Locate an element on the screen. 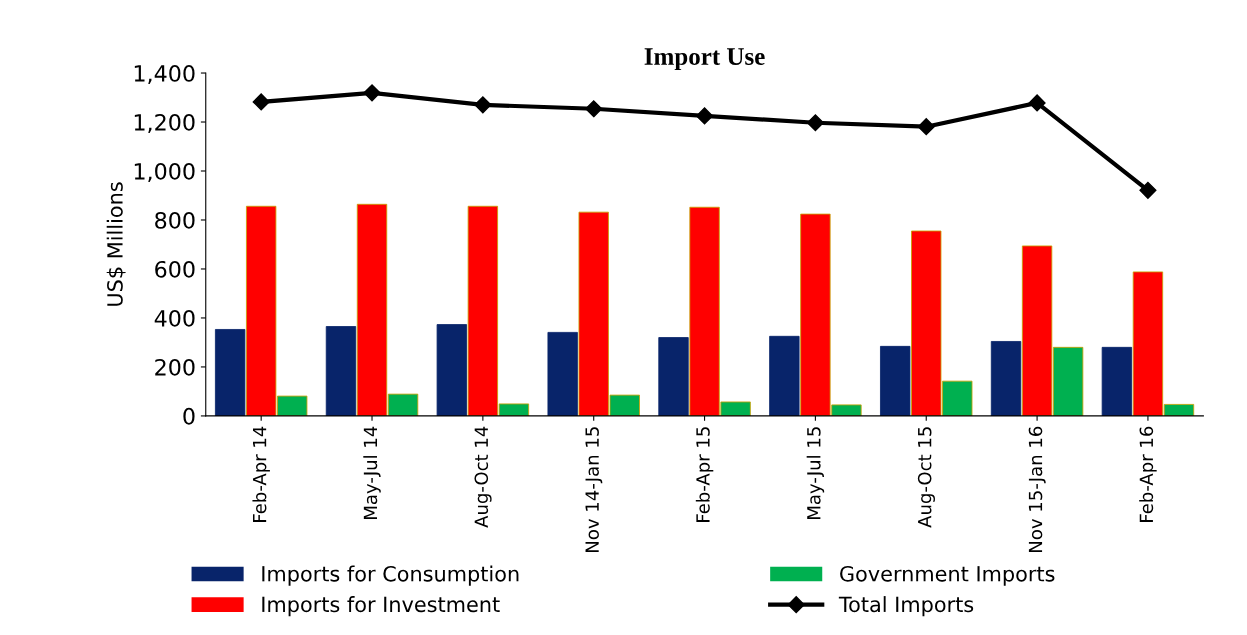  x-tick-label: Feb-Apr 16 is located at coordinates (1148, 474).